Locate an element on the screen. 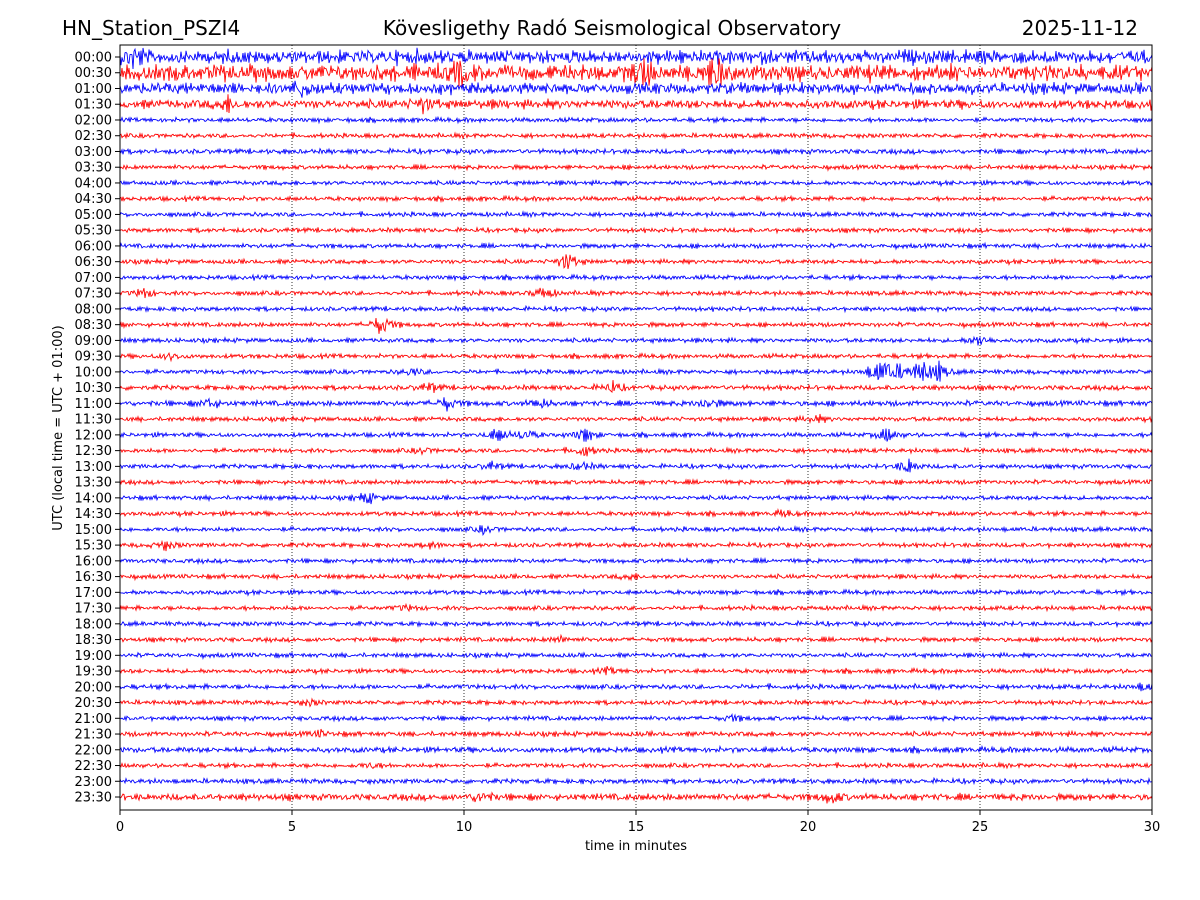 The image size is (1200, 900). y-tick-label: 01:30 is located at coordinates (93, 105).